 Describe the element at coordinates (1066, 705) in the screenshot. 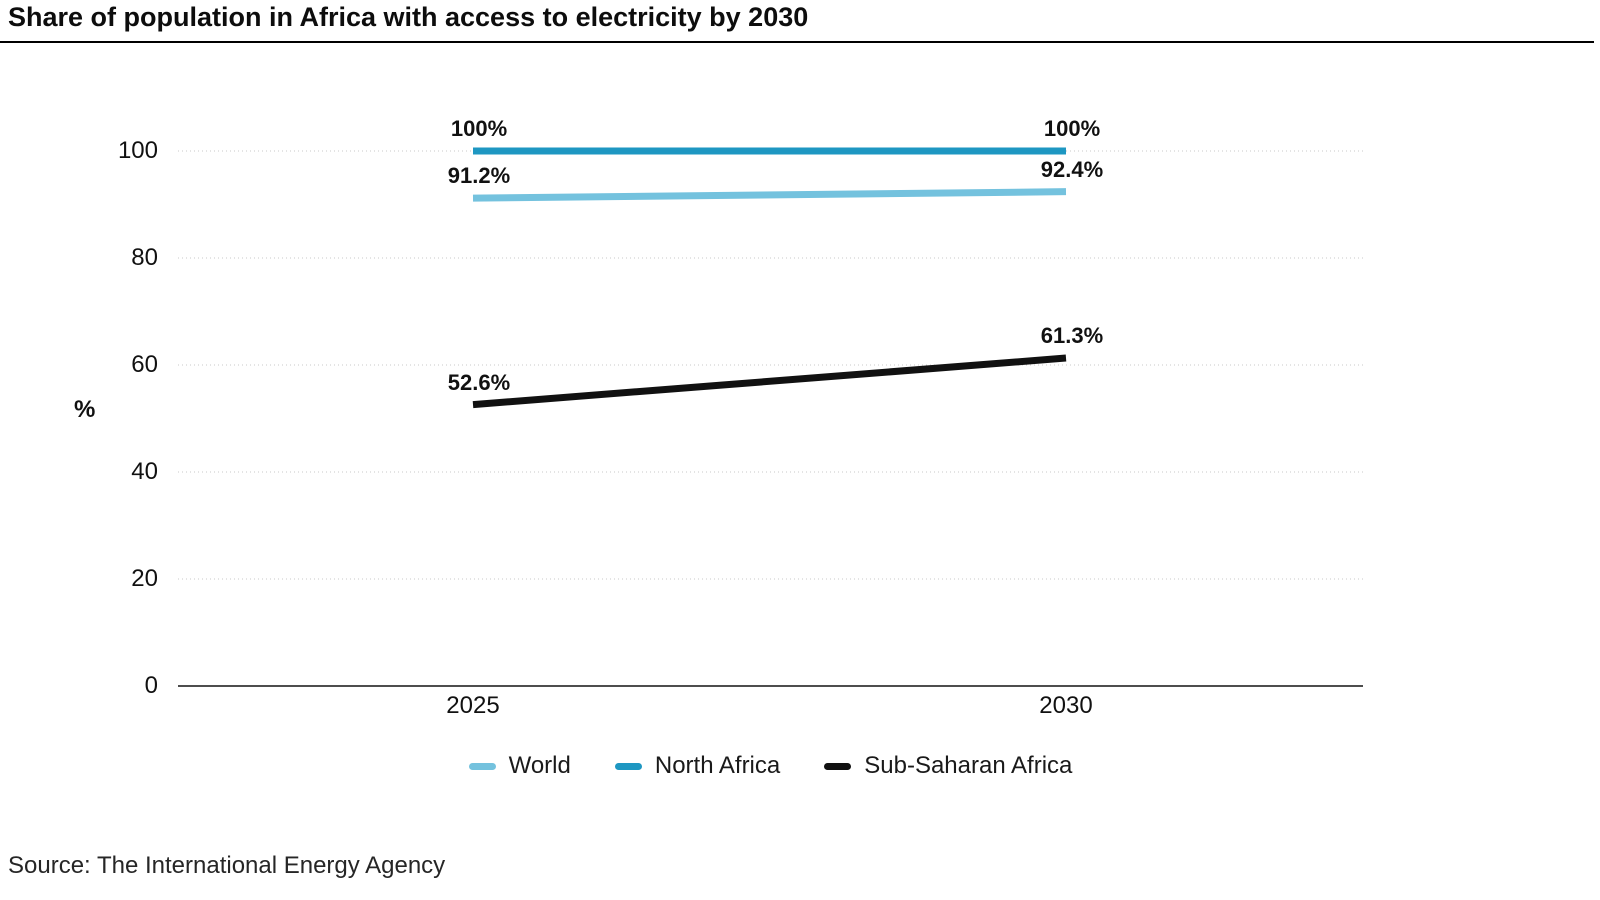

I see `x-tick-label-2030: 2030` at that location.